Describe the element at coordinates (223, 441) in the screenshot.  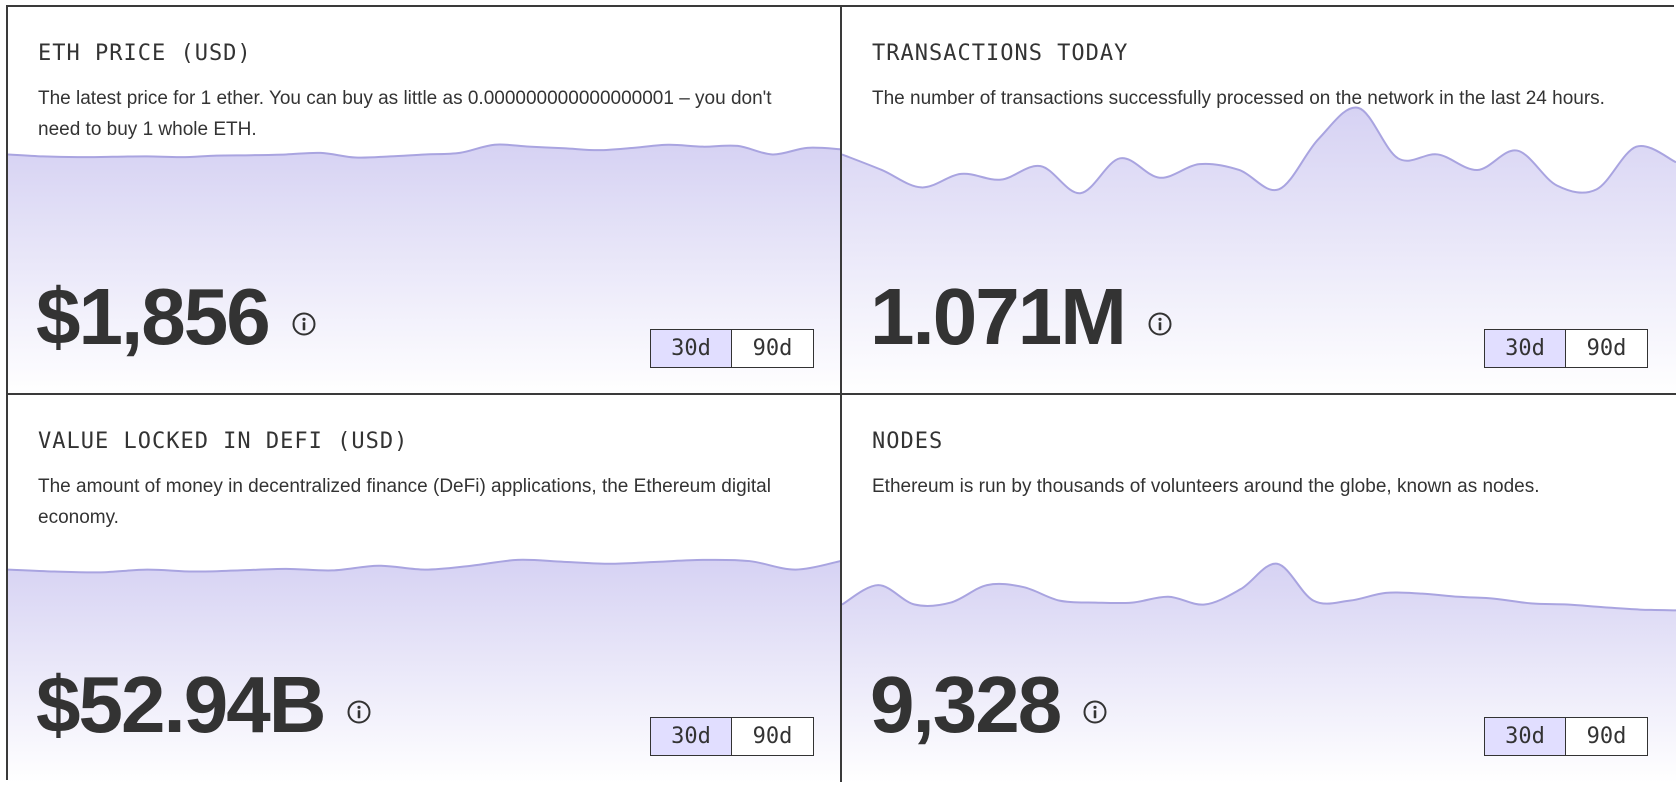
I see `card-title: VALUE LOCKED IN DEFI (USD)` at that location.